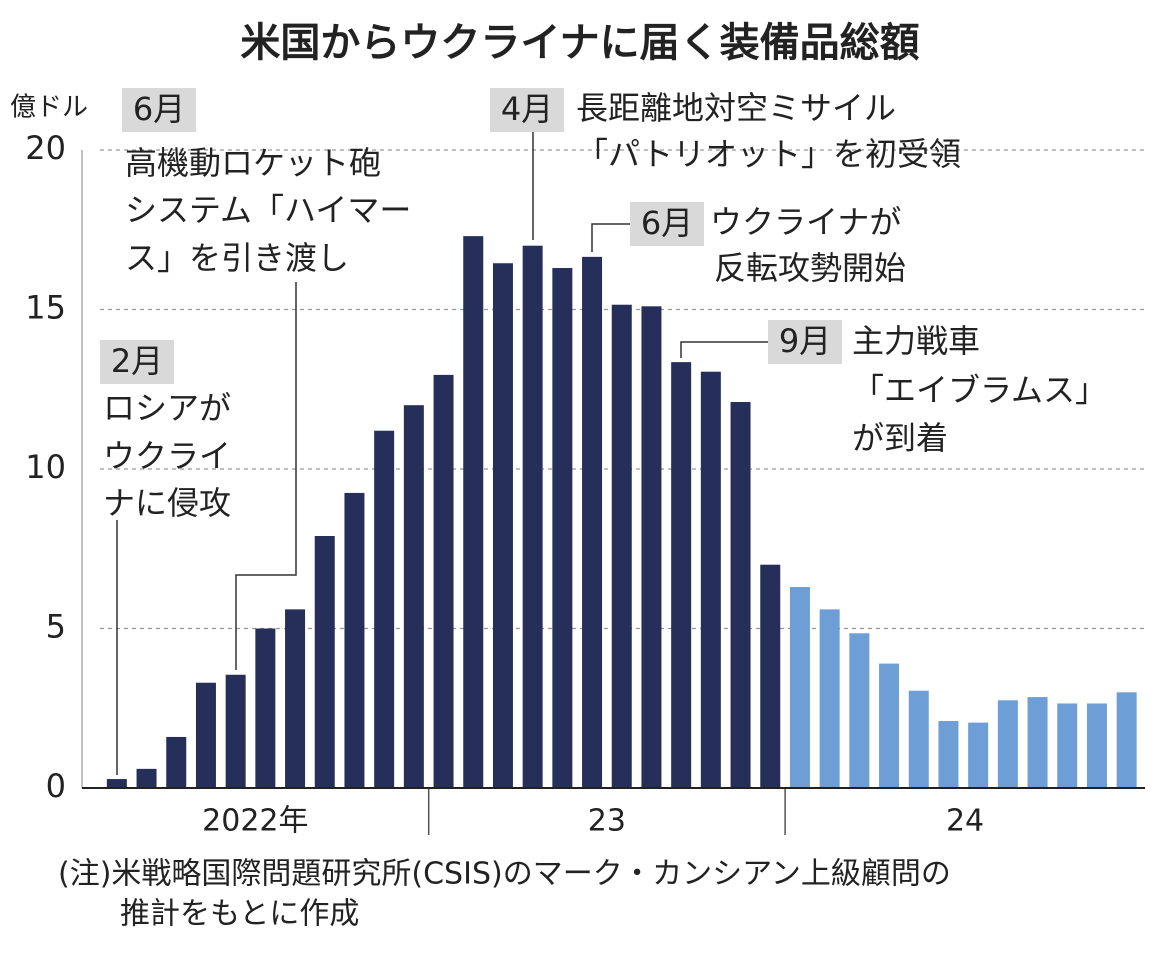 This screenshot has height=954, width=1160. I want to click on annotation-text: ロシアが, so click(167, 408).